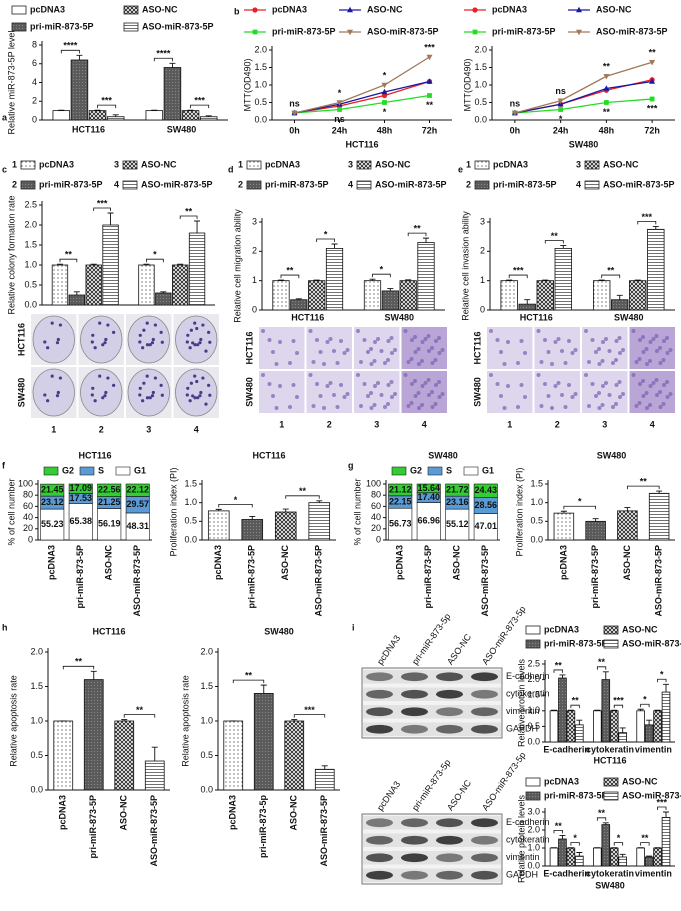 The width and height of the screenshot is (681, 911). Describe the element at coordinates (645, 838) in the screenshot. I see `significance-label: **` at that location.